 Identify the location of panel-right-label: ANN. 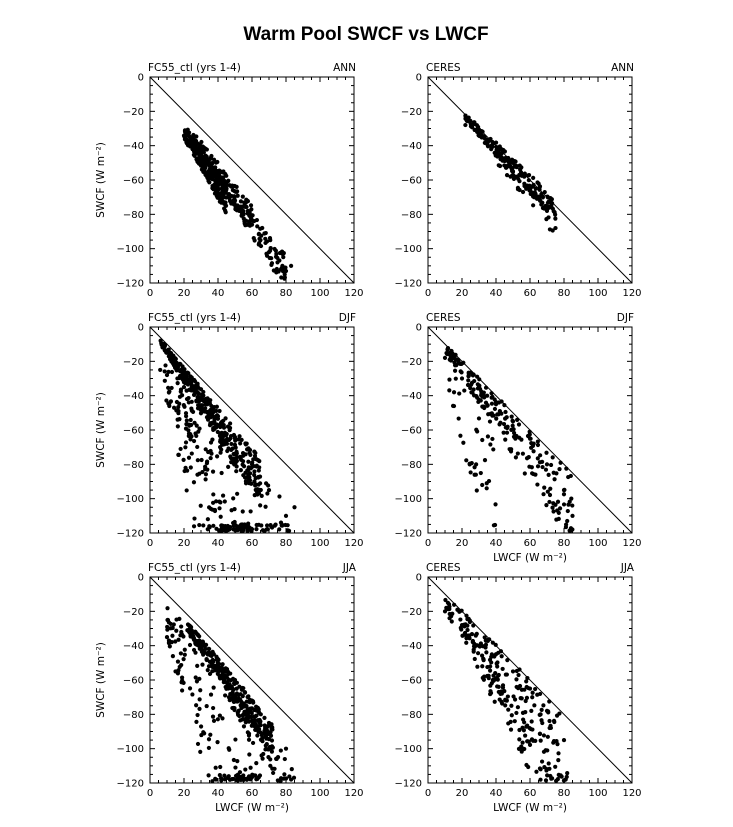
(344, 68).